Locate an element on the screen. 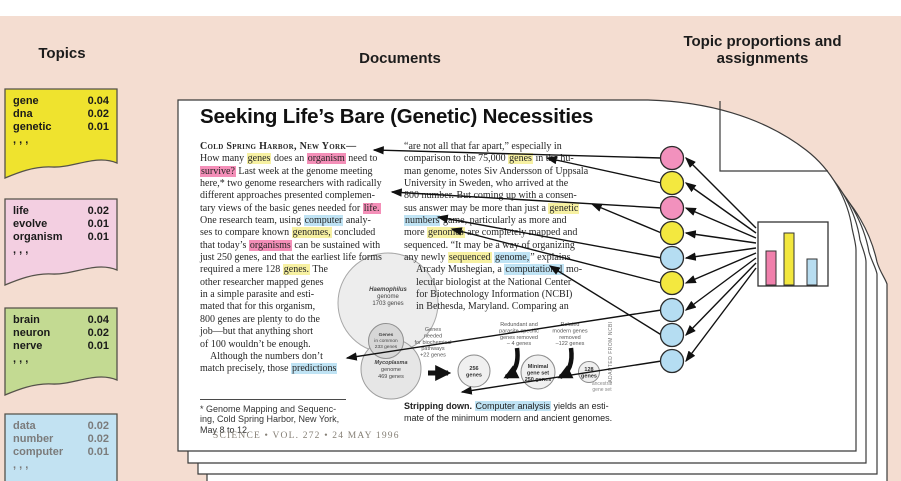 The width and height of the screenshot is (901, 481). text-run: can be sustained with is located at coordinates (336, 245).